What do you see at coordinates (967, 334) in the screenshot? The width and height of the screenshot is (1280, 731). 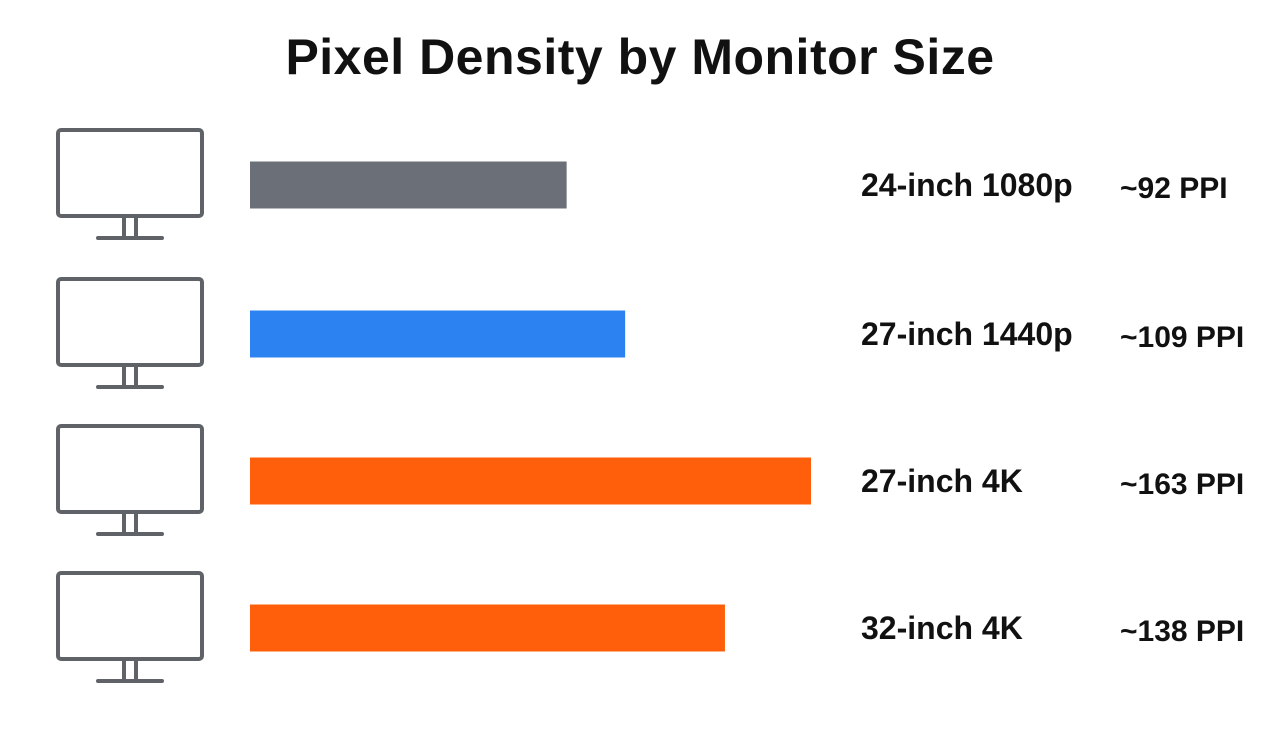 I see `category-label: 27-inch 1440p` at bounding box center [967, 334].